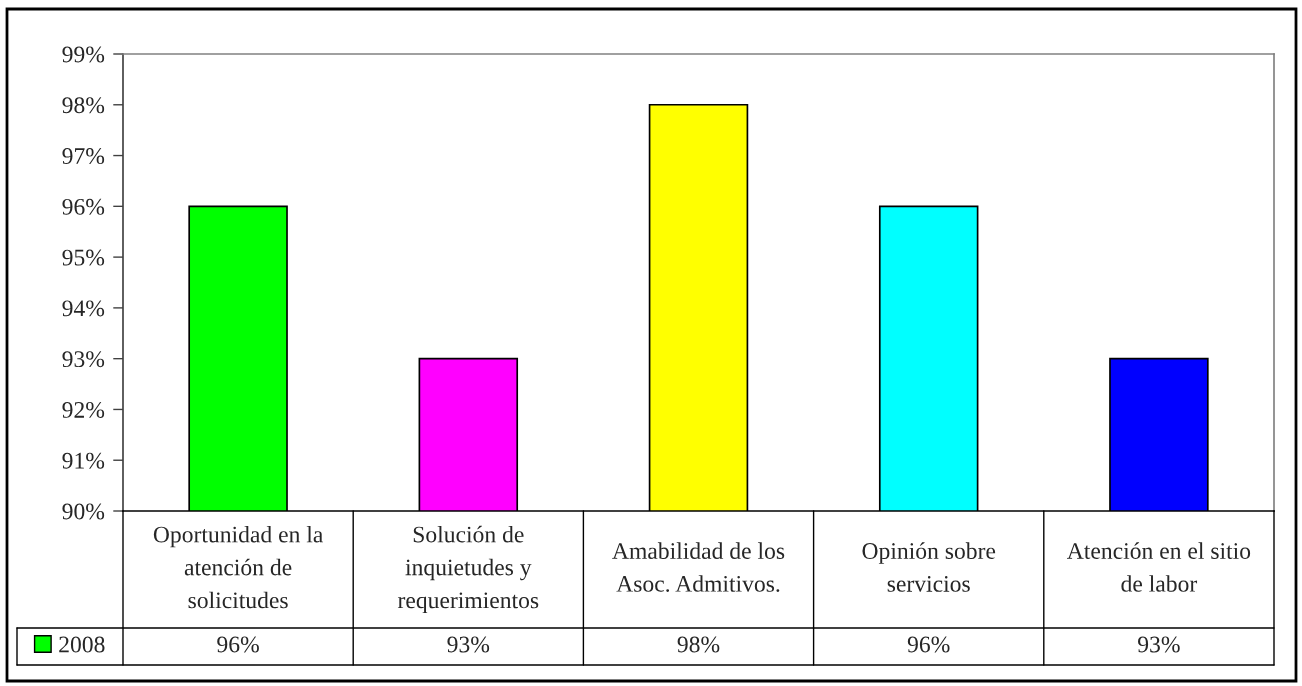 This screenshot has width=1302, height=686. Describe the element at coordinates (83, 206) in the screenshot. I see `y-tick-label: 96%` at that location.